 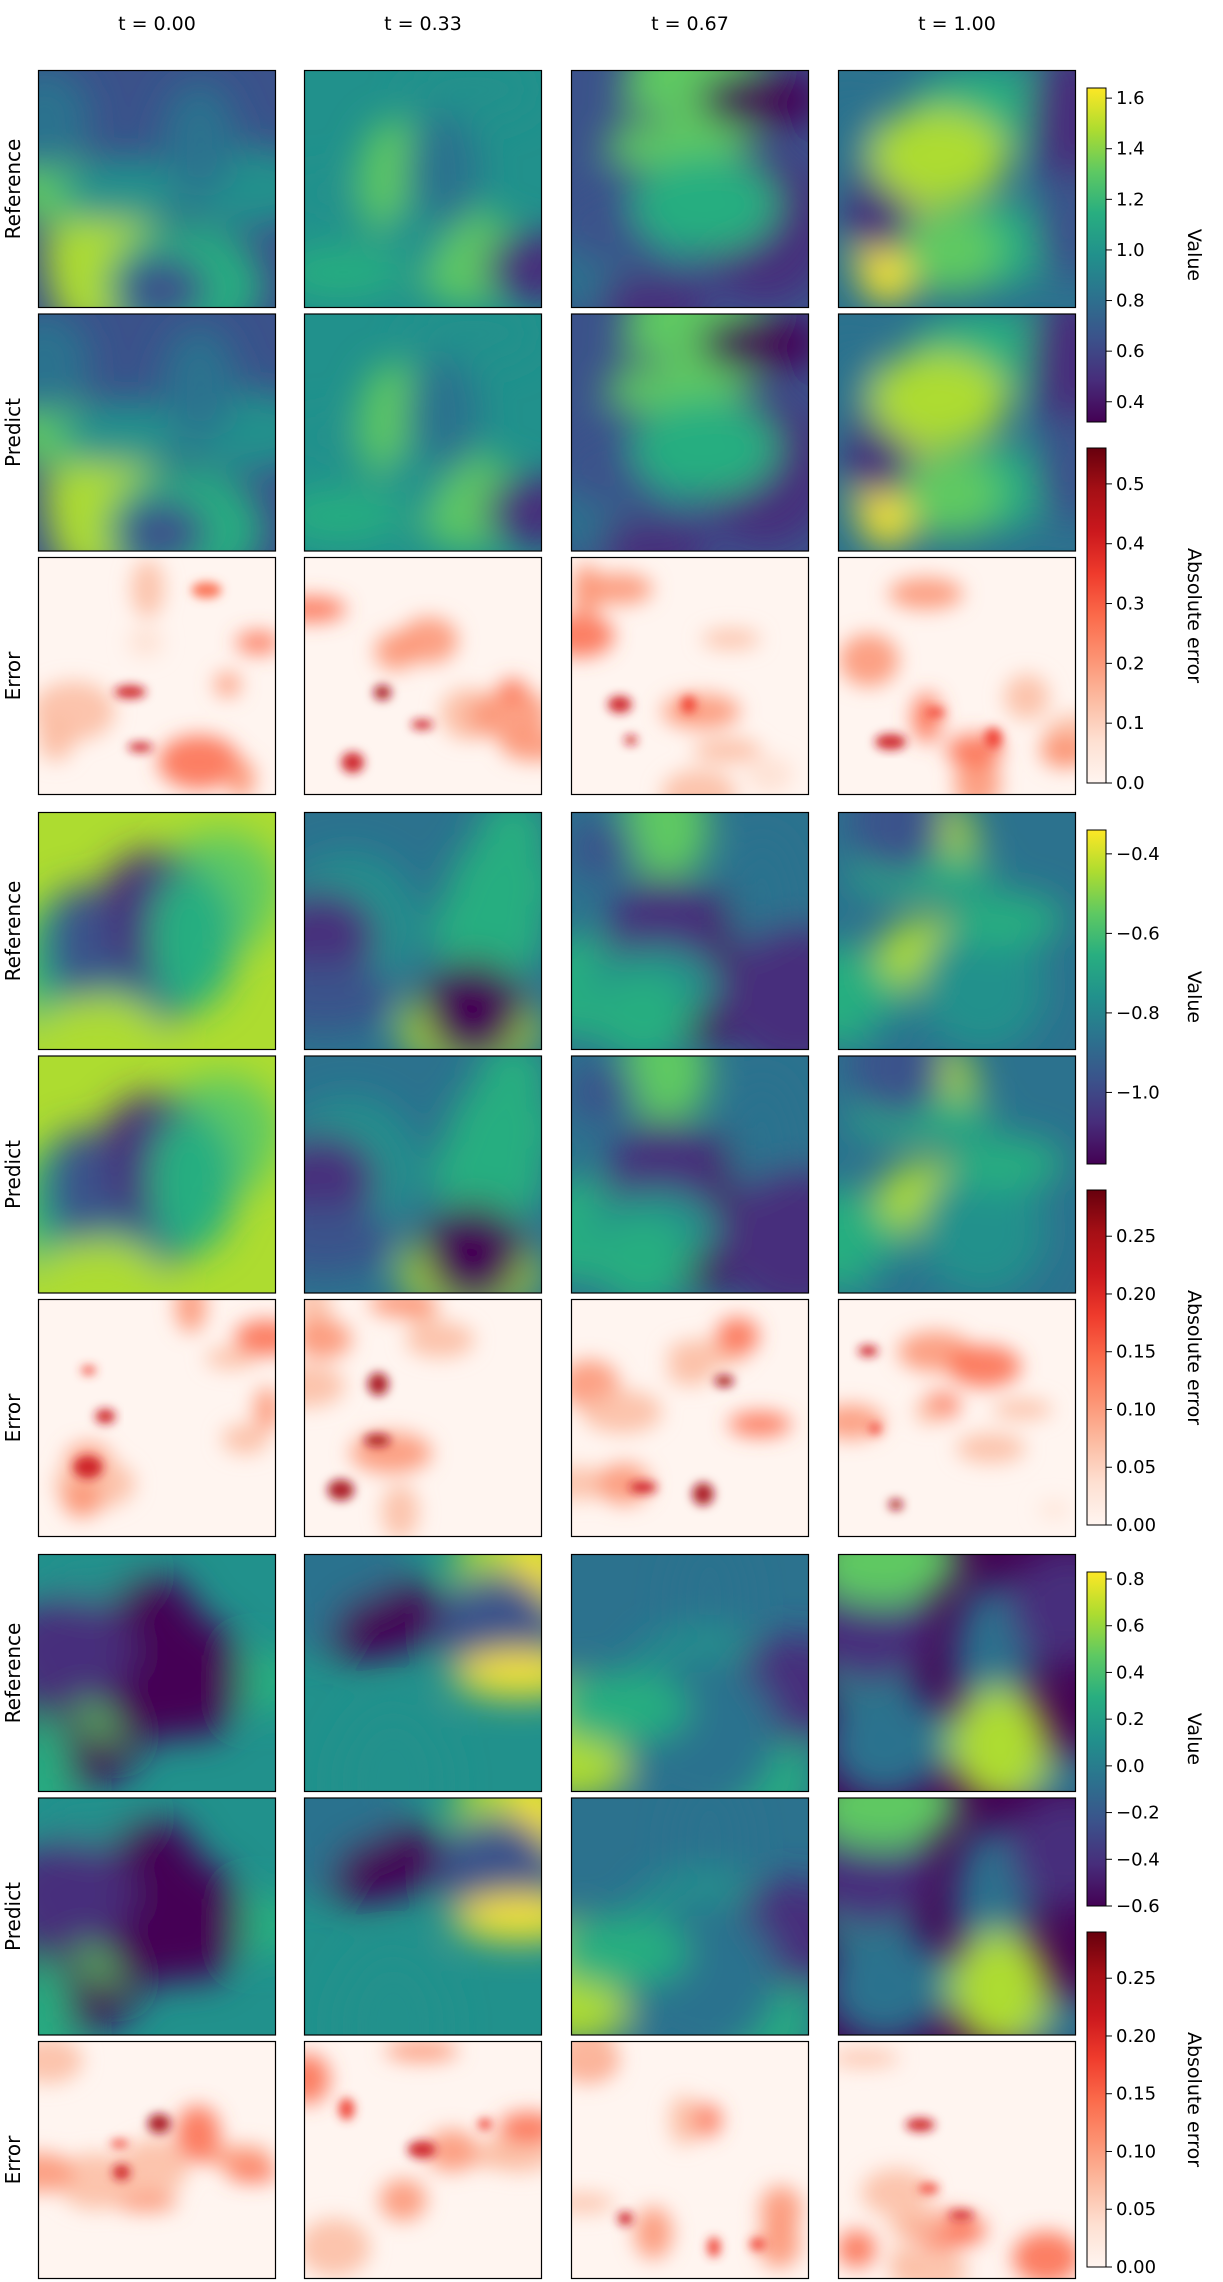 What do you see at coordinates (957, 24) in the screenshot?
I see `column-title-3: t = 1.00` at bounding box center [957, 24].